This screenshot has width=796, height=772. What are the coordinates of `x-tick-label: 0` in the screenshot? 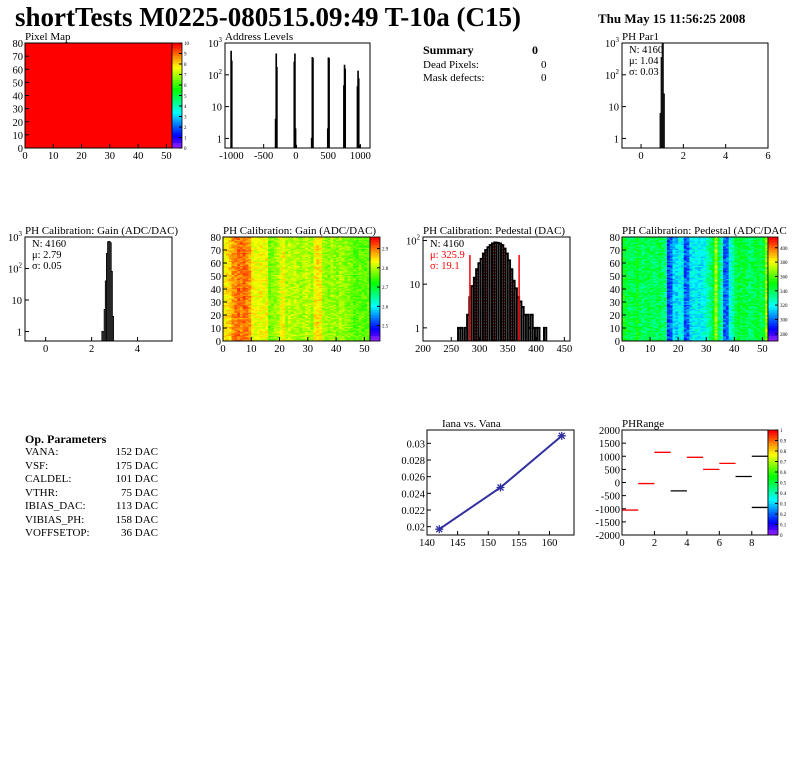 It's located at (24, 156).